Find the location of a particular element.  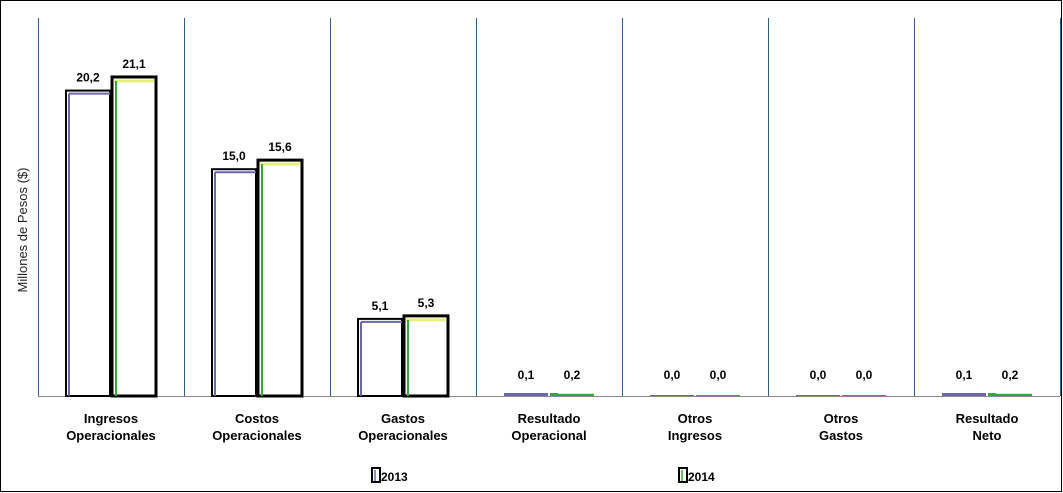

data-label: 15,0 is located at coordinates (234, 156).